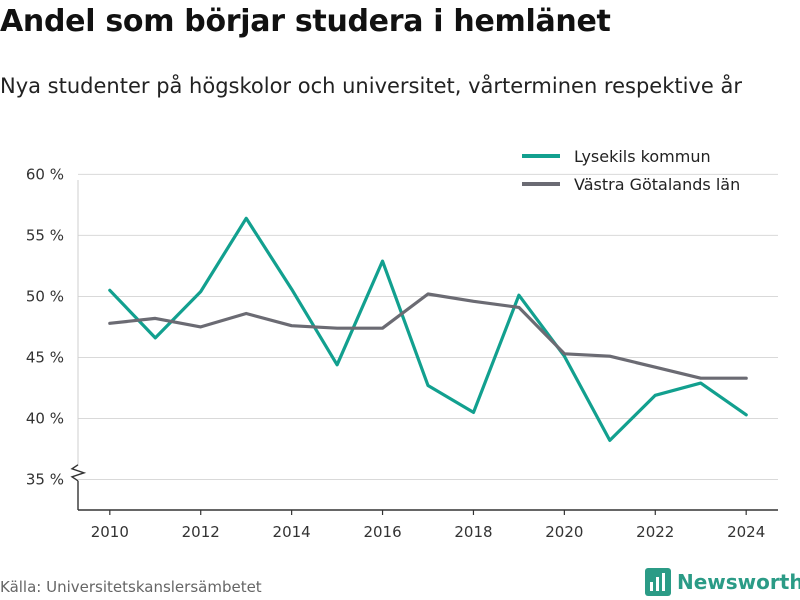 The height and width of the screenshot is (600, 800). What do you see at coordinates (746, 532) in the screenshot?
I see `x-tick-label: 2024` at bounding box center [746, 532].